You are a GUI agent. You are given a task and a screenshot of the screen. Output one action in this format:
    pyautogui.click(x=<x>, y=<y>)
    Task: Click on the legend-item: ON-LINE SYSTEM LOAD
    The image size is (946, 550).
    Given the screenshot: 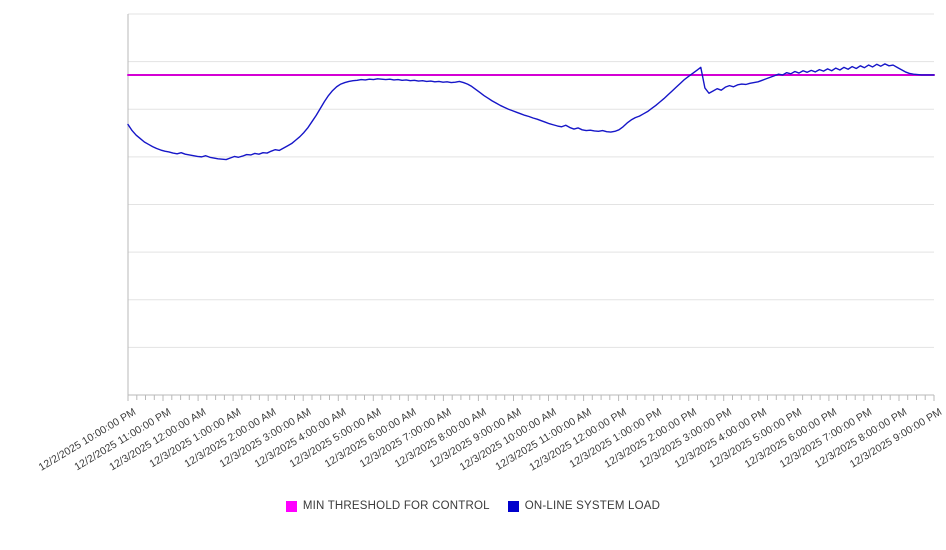 What is the action you would take?
    pyautogui.click(x=584, y=506)
    